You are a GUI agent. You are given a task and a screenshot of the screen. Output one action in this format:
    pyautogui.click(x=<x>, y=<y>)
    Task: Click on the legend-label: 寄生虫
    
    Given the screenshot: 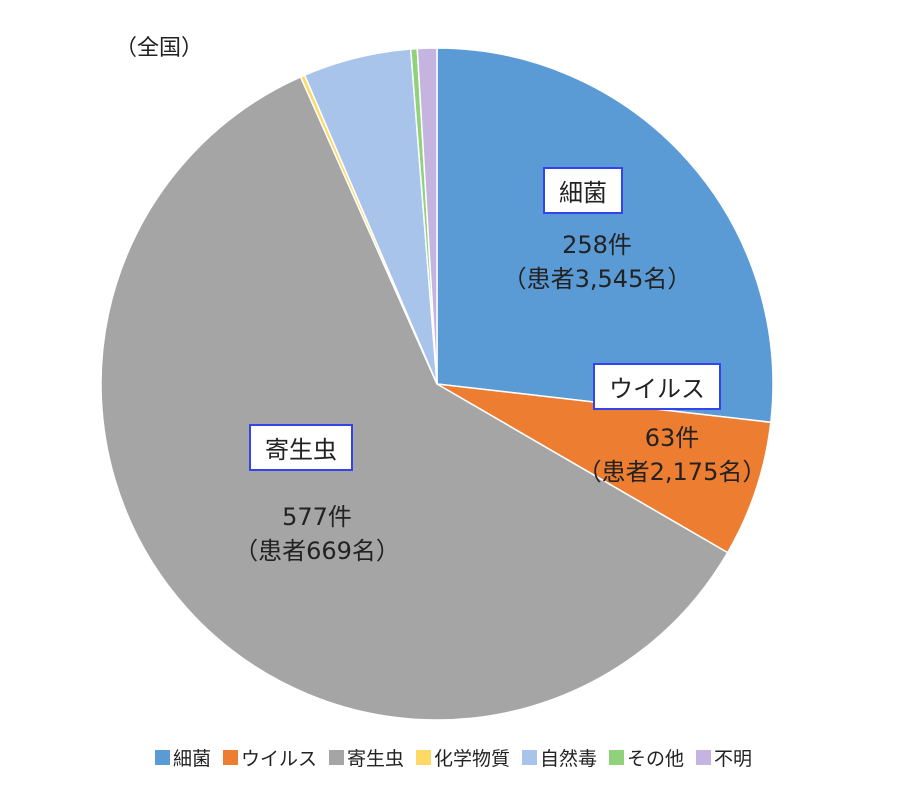 What is the action you would take?
    pyautogui.click(x=375, y=759)
    